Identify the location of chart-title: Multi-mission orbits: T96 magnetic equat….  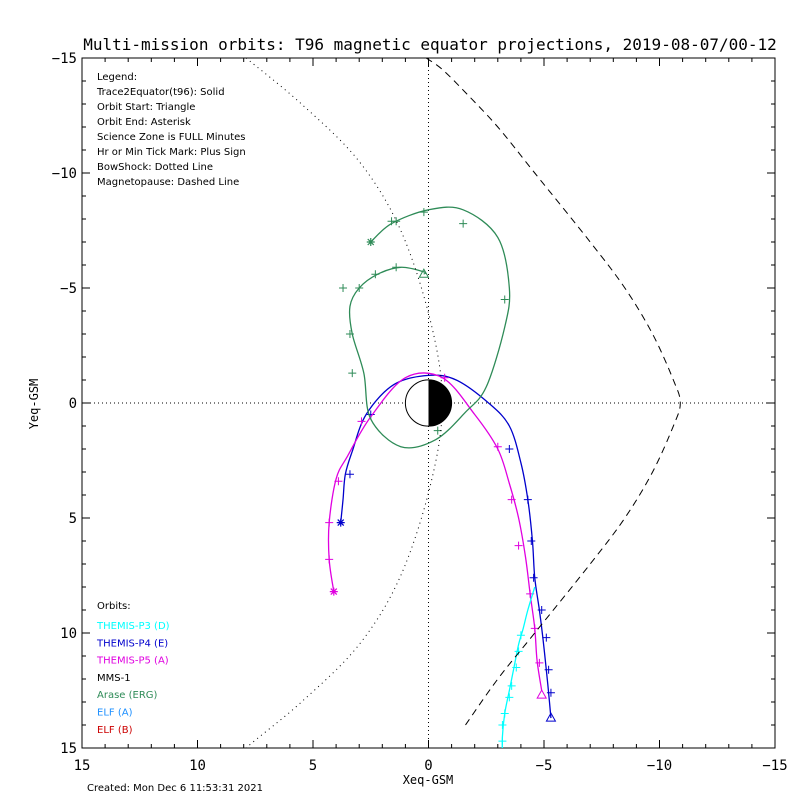
(430, 44).